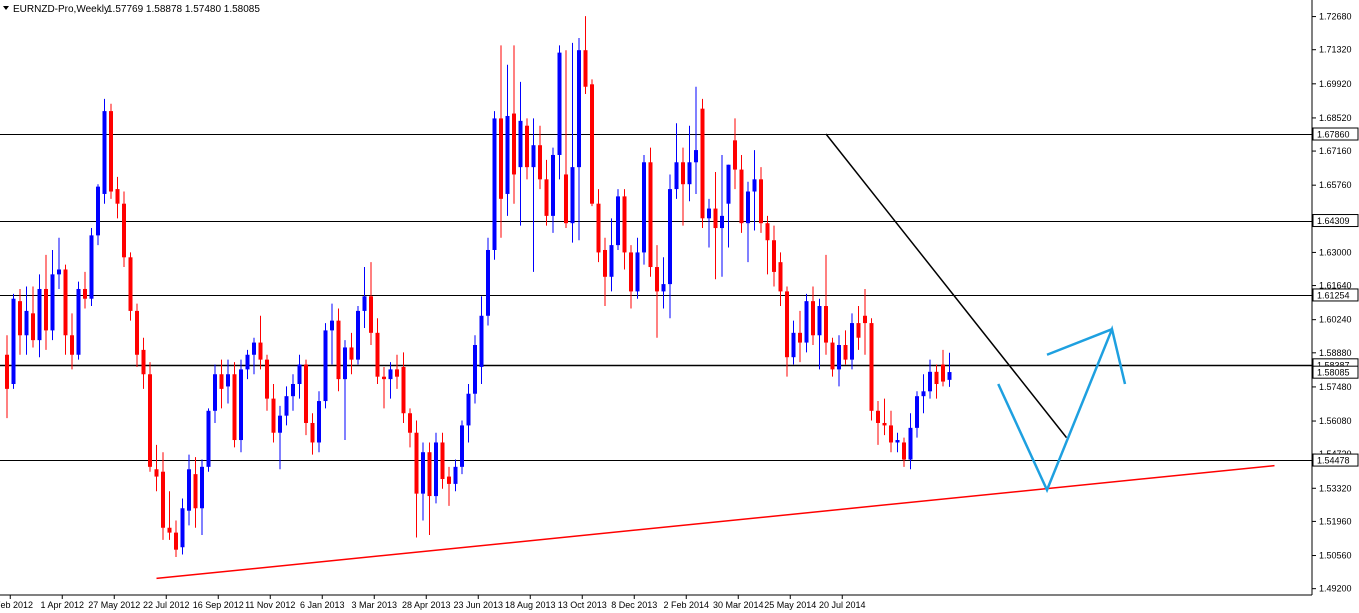 The width and height of the screenshot is (1359, 613). Describe the element at coordinates (1335, 17) in the screenshot. I see `price-tick-label: 1.72680` at that location.